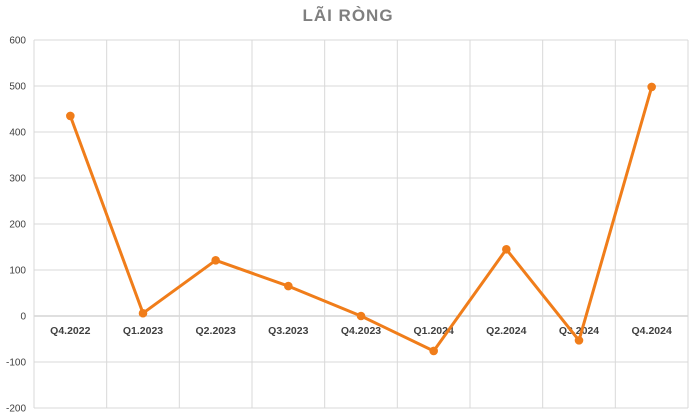 This screenshot has width=696, height=417. What do you see at coordinates (17, 41) in the screenshot?
I see `y-tick-label: 600` at bounding box center [17, 41].